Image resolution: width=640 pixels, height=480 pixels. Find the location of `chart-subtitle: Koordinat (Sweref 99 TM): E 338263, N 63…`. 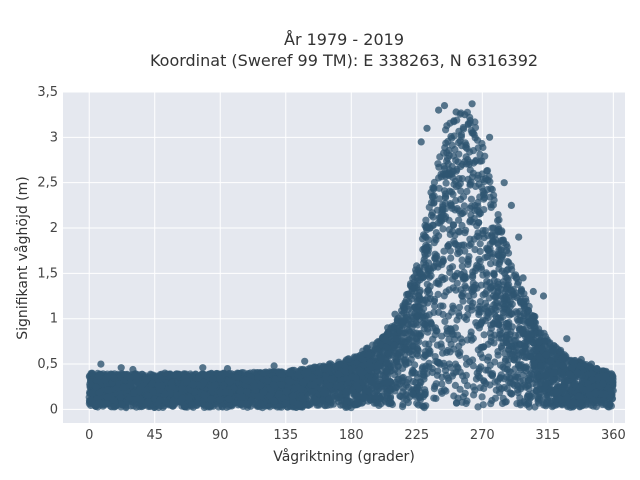

chart-subtitle: Koordinat (Sweref 99 TM): E 338263, N 63… is located at coordinates (344, 60).